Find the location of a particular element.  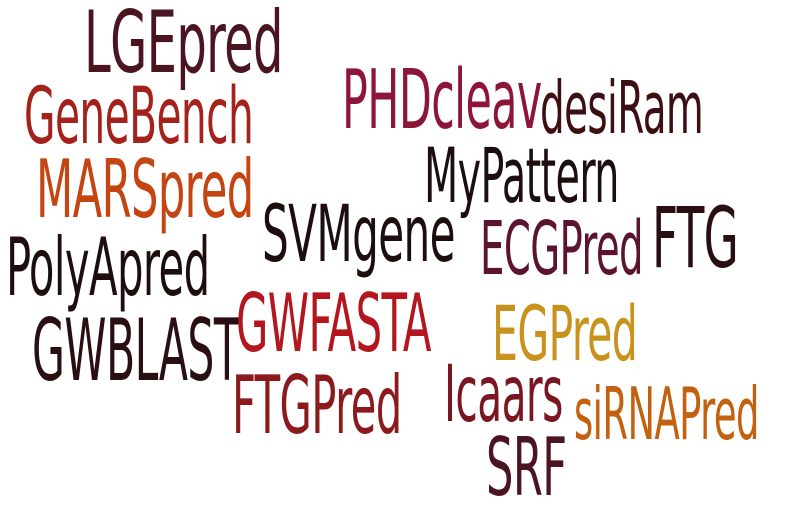

word-marspred: MARSpred is located at coordinates (145, 189).